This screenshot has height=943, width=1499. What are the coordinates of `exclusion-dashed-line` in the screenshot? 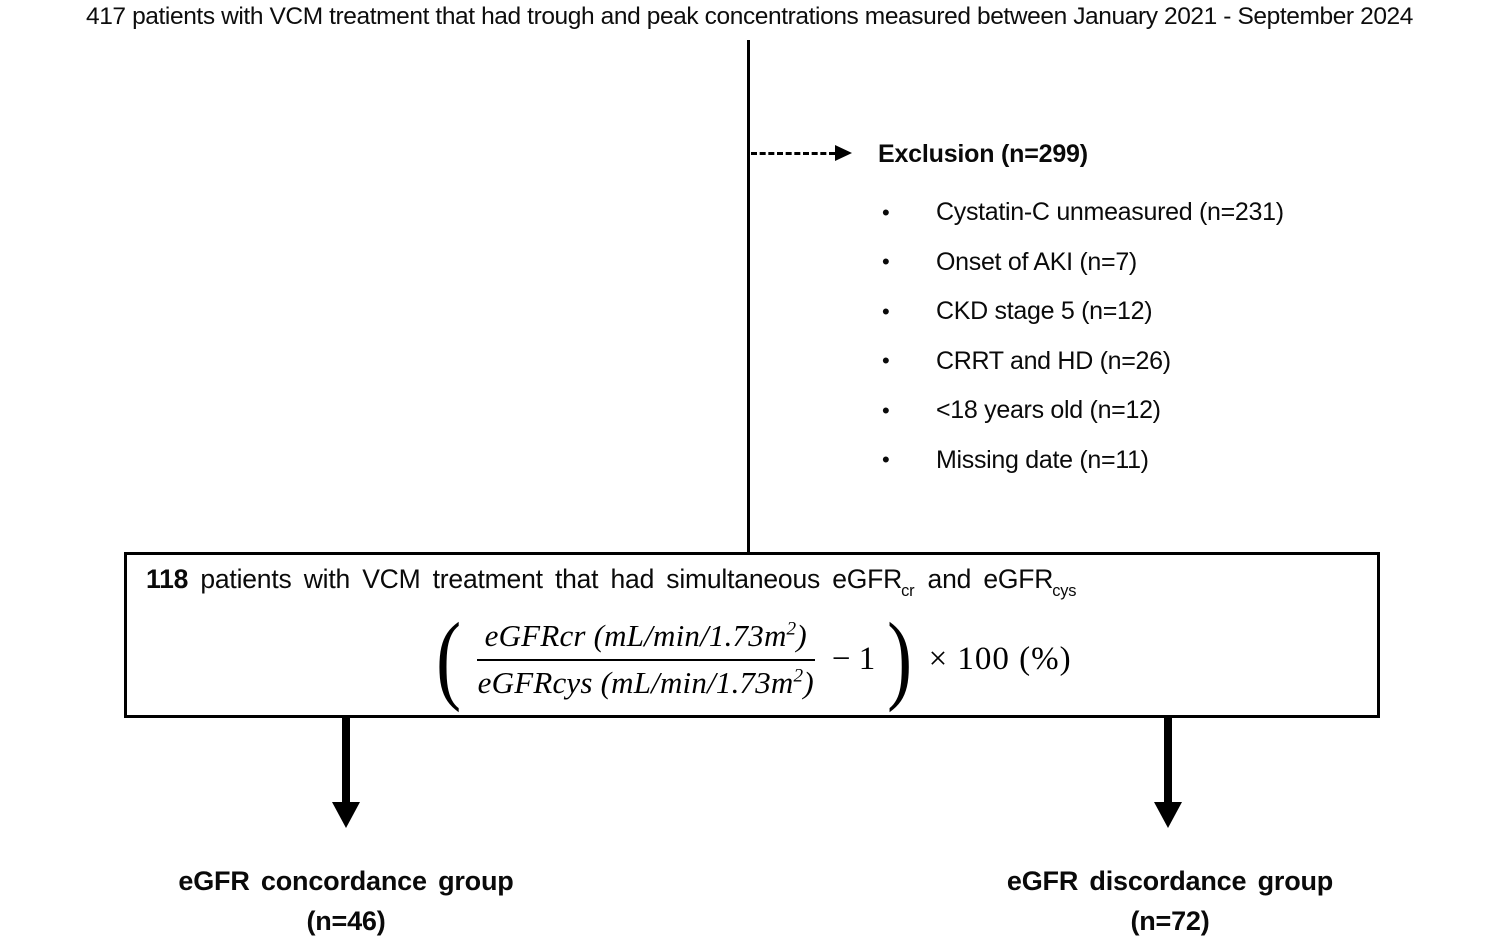 It's located at (793, 153).